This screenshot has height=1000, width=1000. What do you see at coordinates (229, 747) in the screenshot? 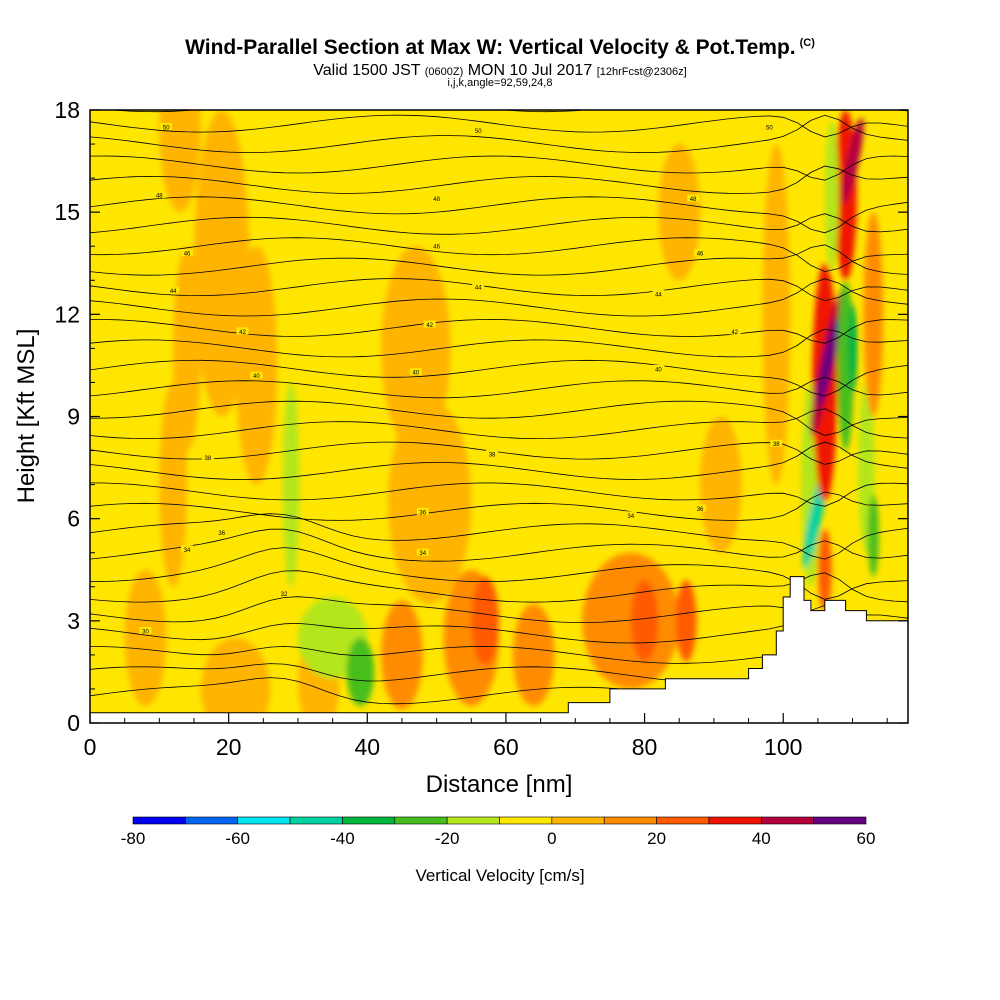
I see `x-tick-label: 20` at bounding box center [229, 747].